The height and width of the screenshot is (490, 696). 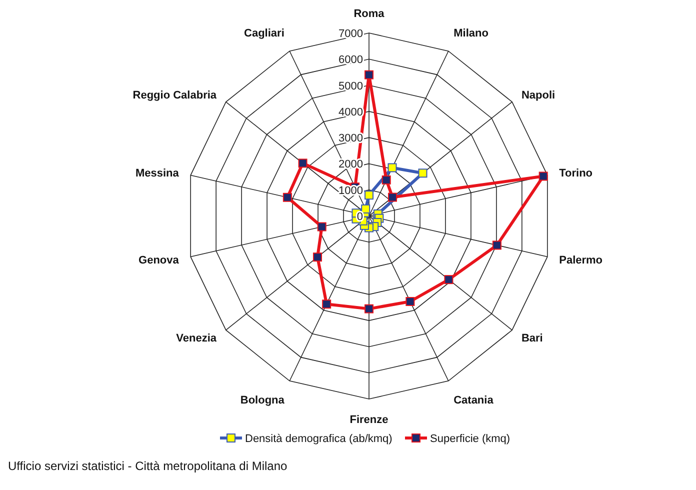 What do you see at coordinates (538, 95) in the screenshot?
I see `spoke-label: Napoli` at bounding box center [538, 95].